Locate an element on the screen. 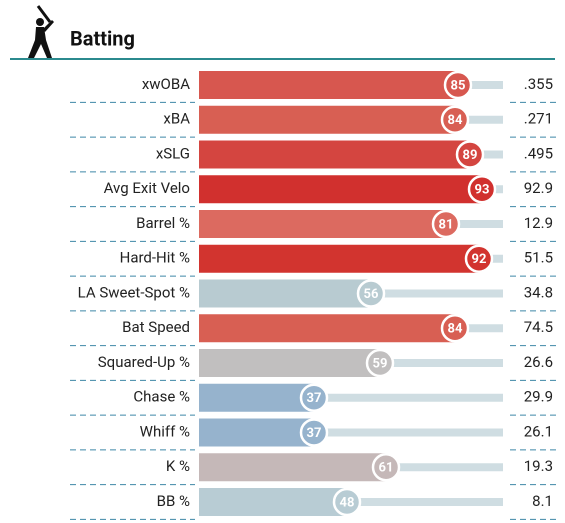  batter-icon is located at coordinates (41, 31).